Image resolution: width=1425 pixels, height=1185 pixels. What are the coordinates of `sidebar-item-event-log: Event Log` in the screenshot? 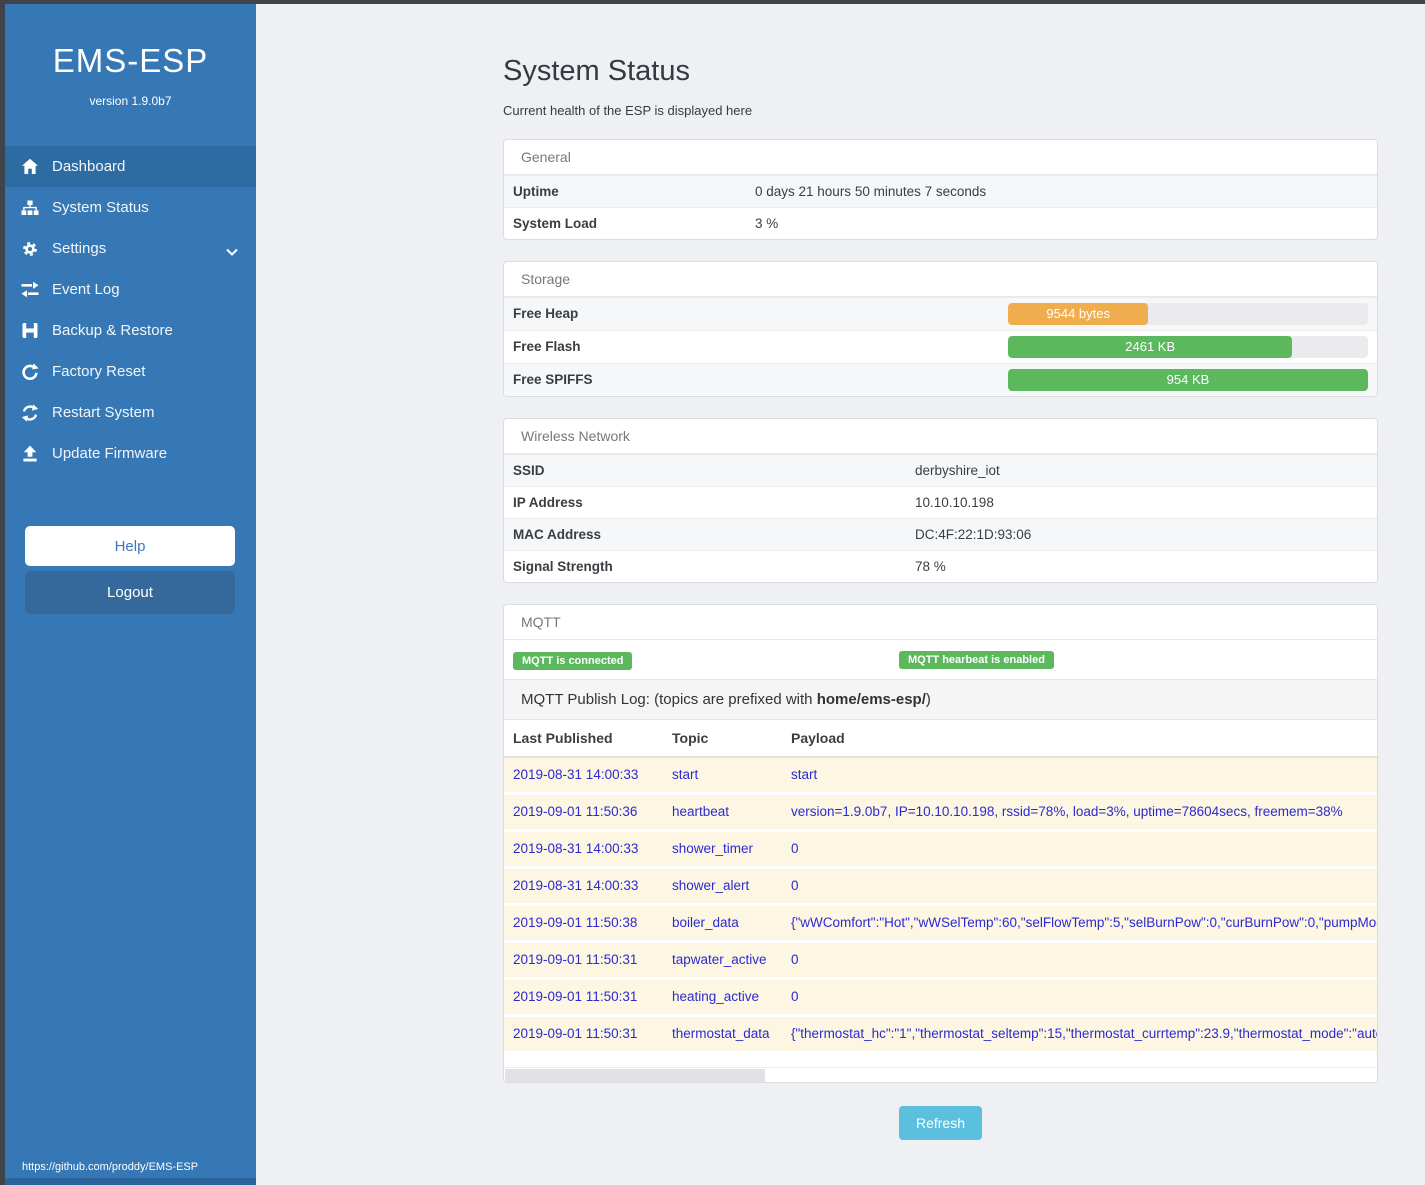 It's located at (130, 289).